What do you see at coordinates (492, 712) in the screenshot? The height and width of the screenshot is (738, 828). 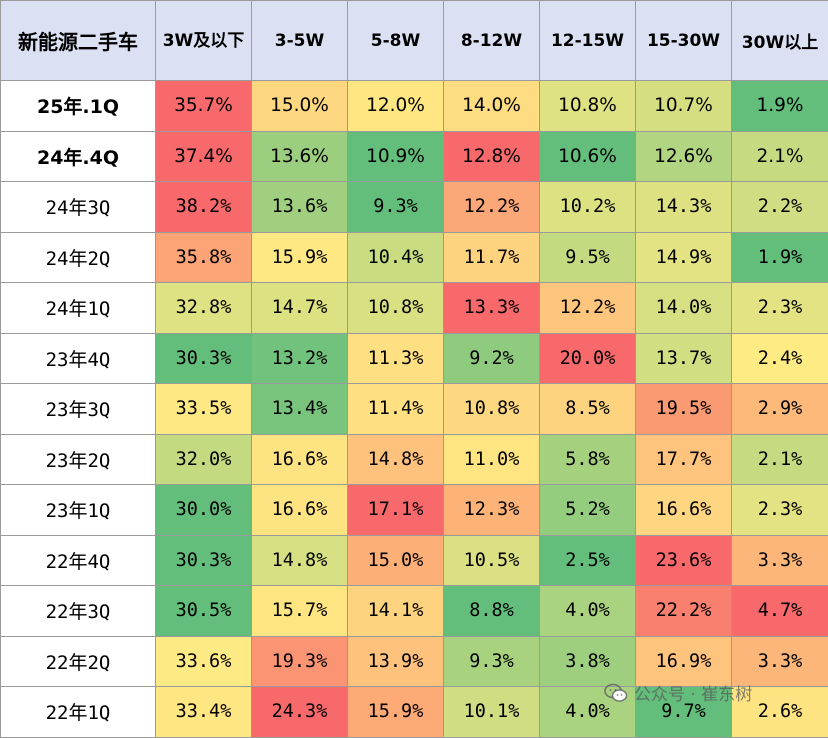 I see `heatmap-cell: 10.1%` at bounding box center [492, 712].